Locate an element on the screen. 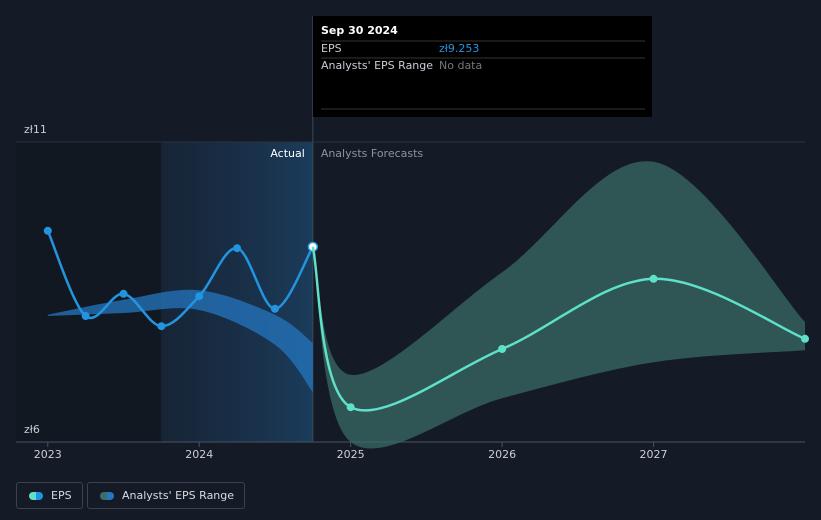 Image resolution: width=821 pixels, height=520 pixels. x-tick-label: 2025 is located at coordinates (351, 454).